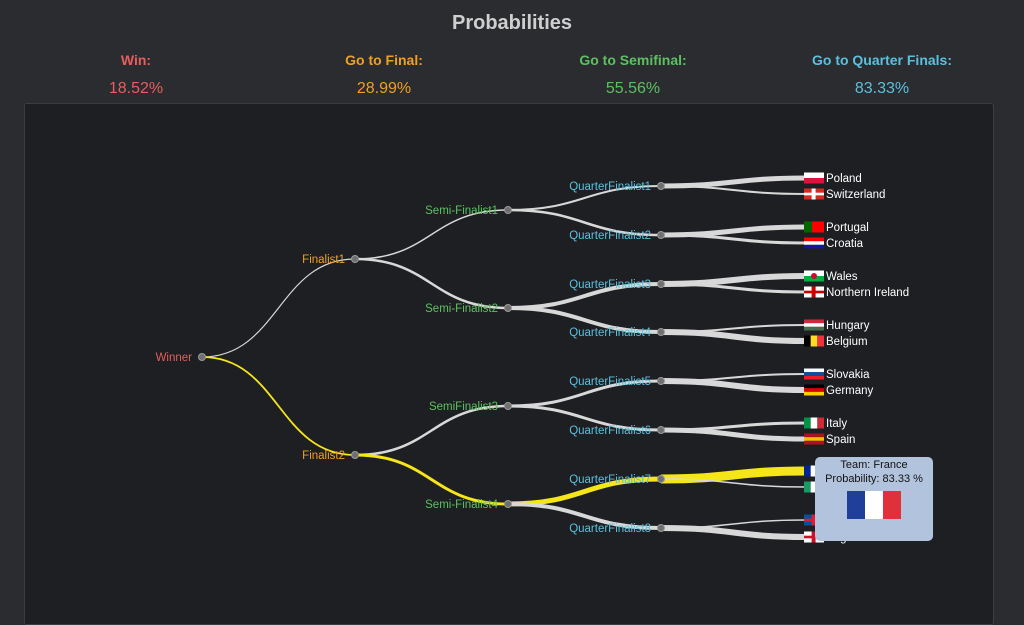 This screenshot has width=1024, height=625. Describe the element at coordinates (867, 293) in the screenshot. I see `team-label: Northern Ireland` at that location.